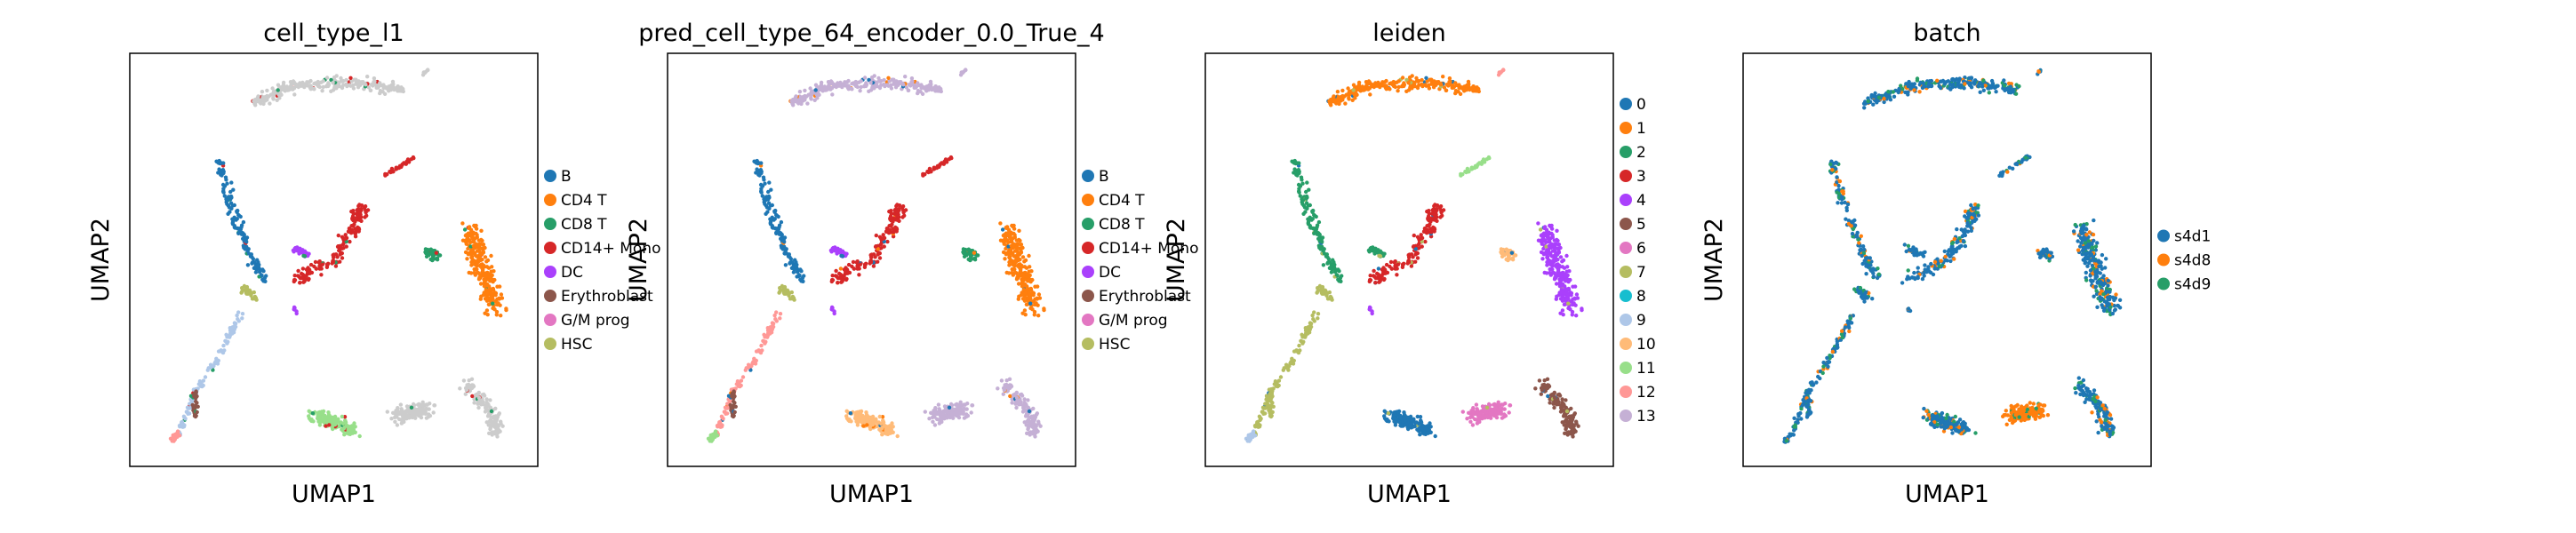  I want to click on plot-frame, so click(1409, 259).